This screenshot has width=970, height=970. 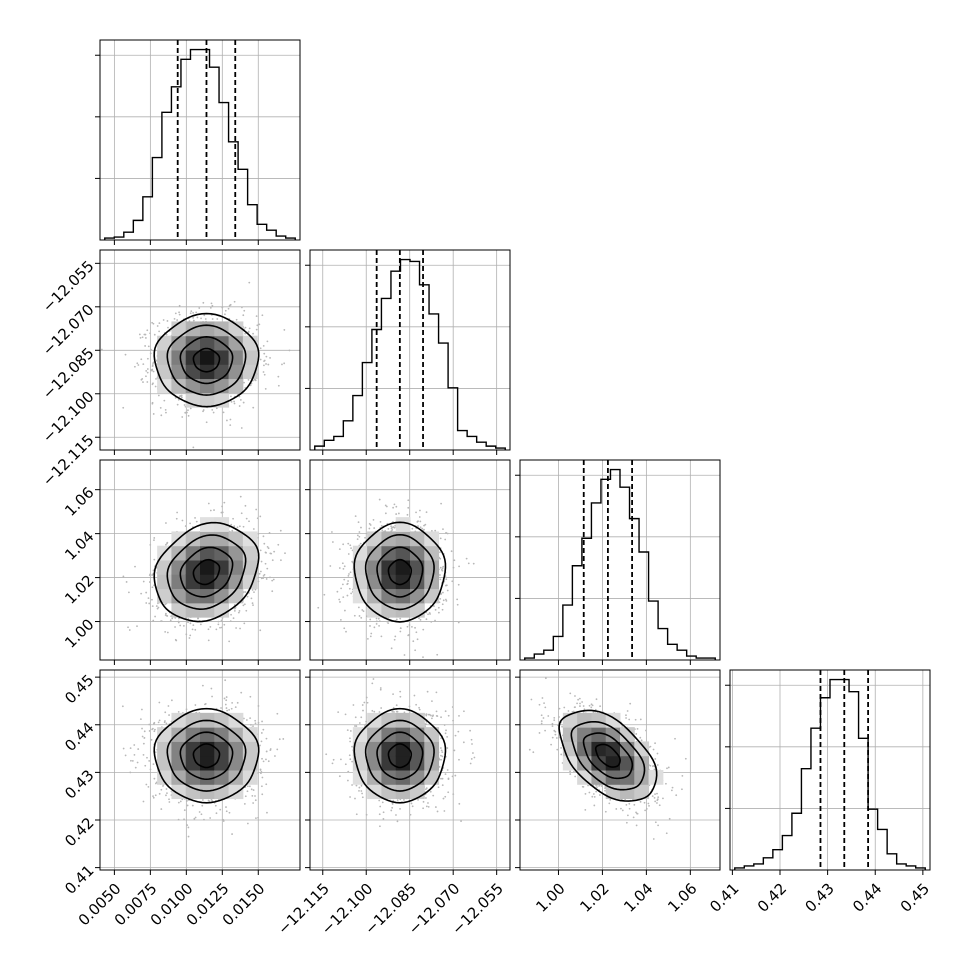 What do you see at coordinates (79, 545) in the screenshot?
I see `y-tick-label: 1.04` at bounding box center [79, 545].